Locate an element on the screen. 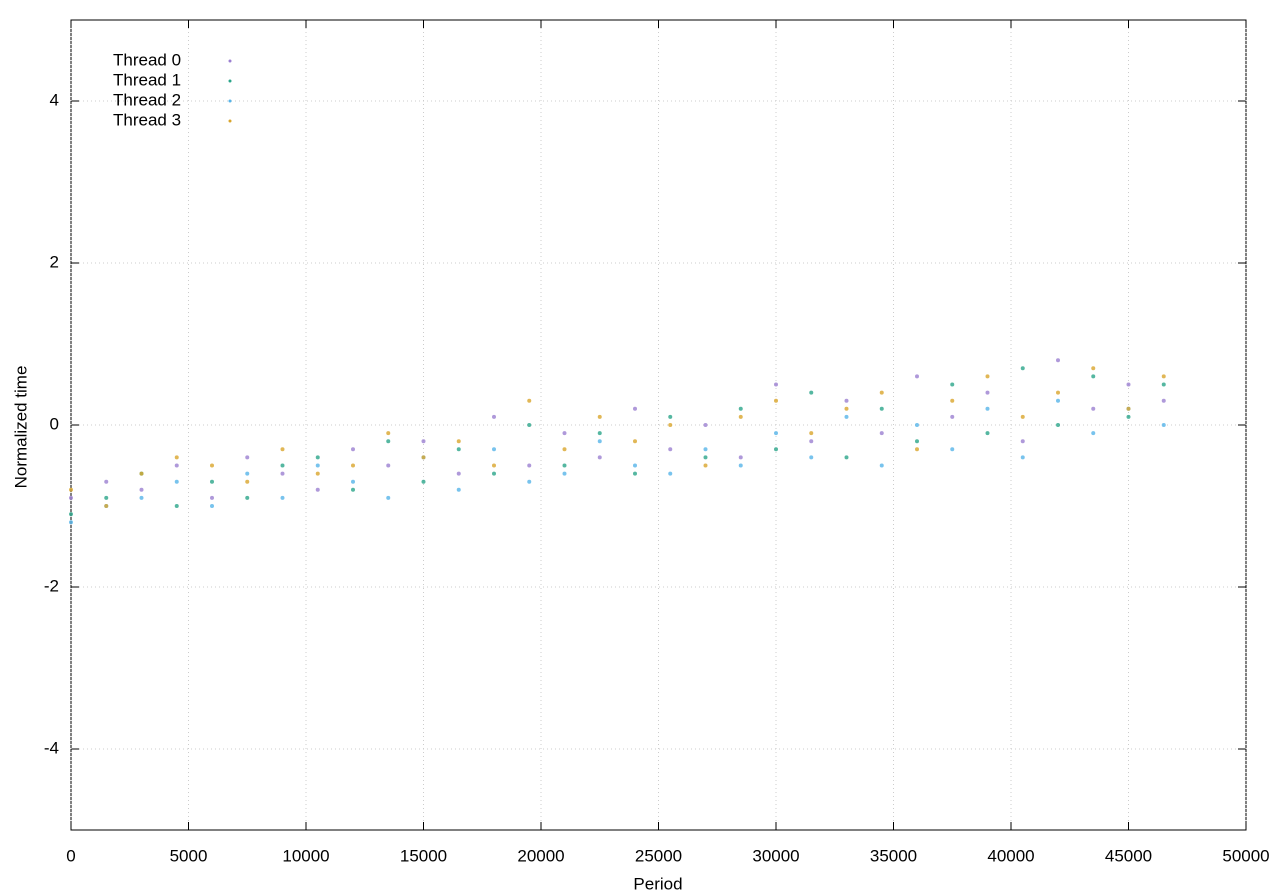 This screenshot has height=896, width=1280. y-tick-label: 2 is located at coordinates (54, 261).